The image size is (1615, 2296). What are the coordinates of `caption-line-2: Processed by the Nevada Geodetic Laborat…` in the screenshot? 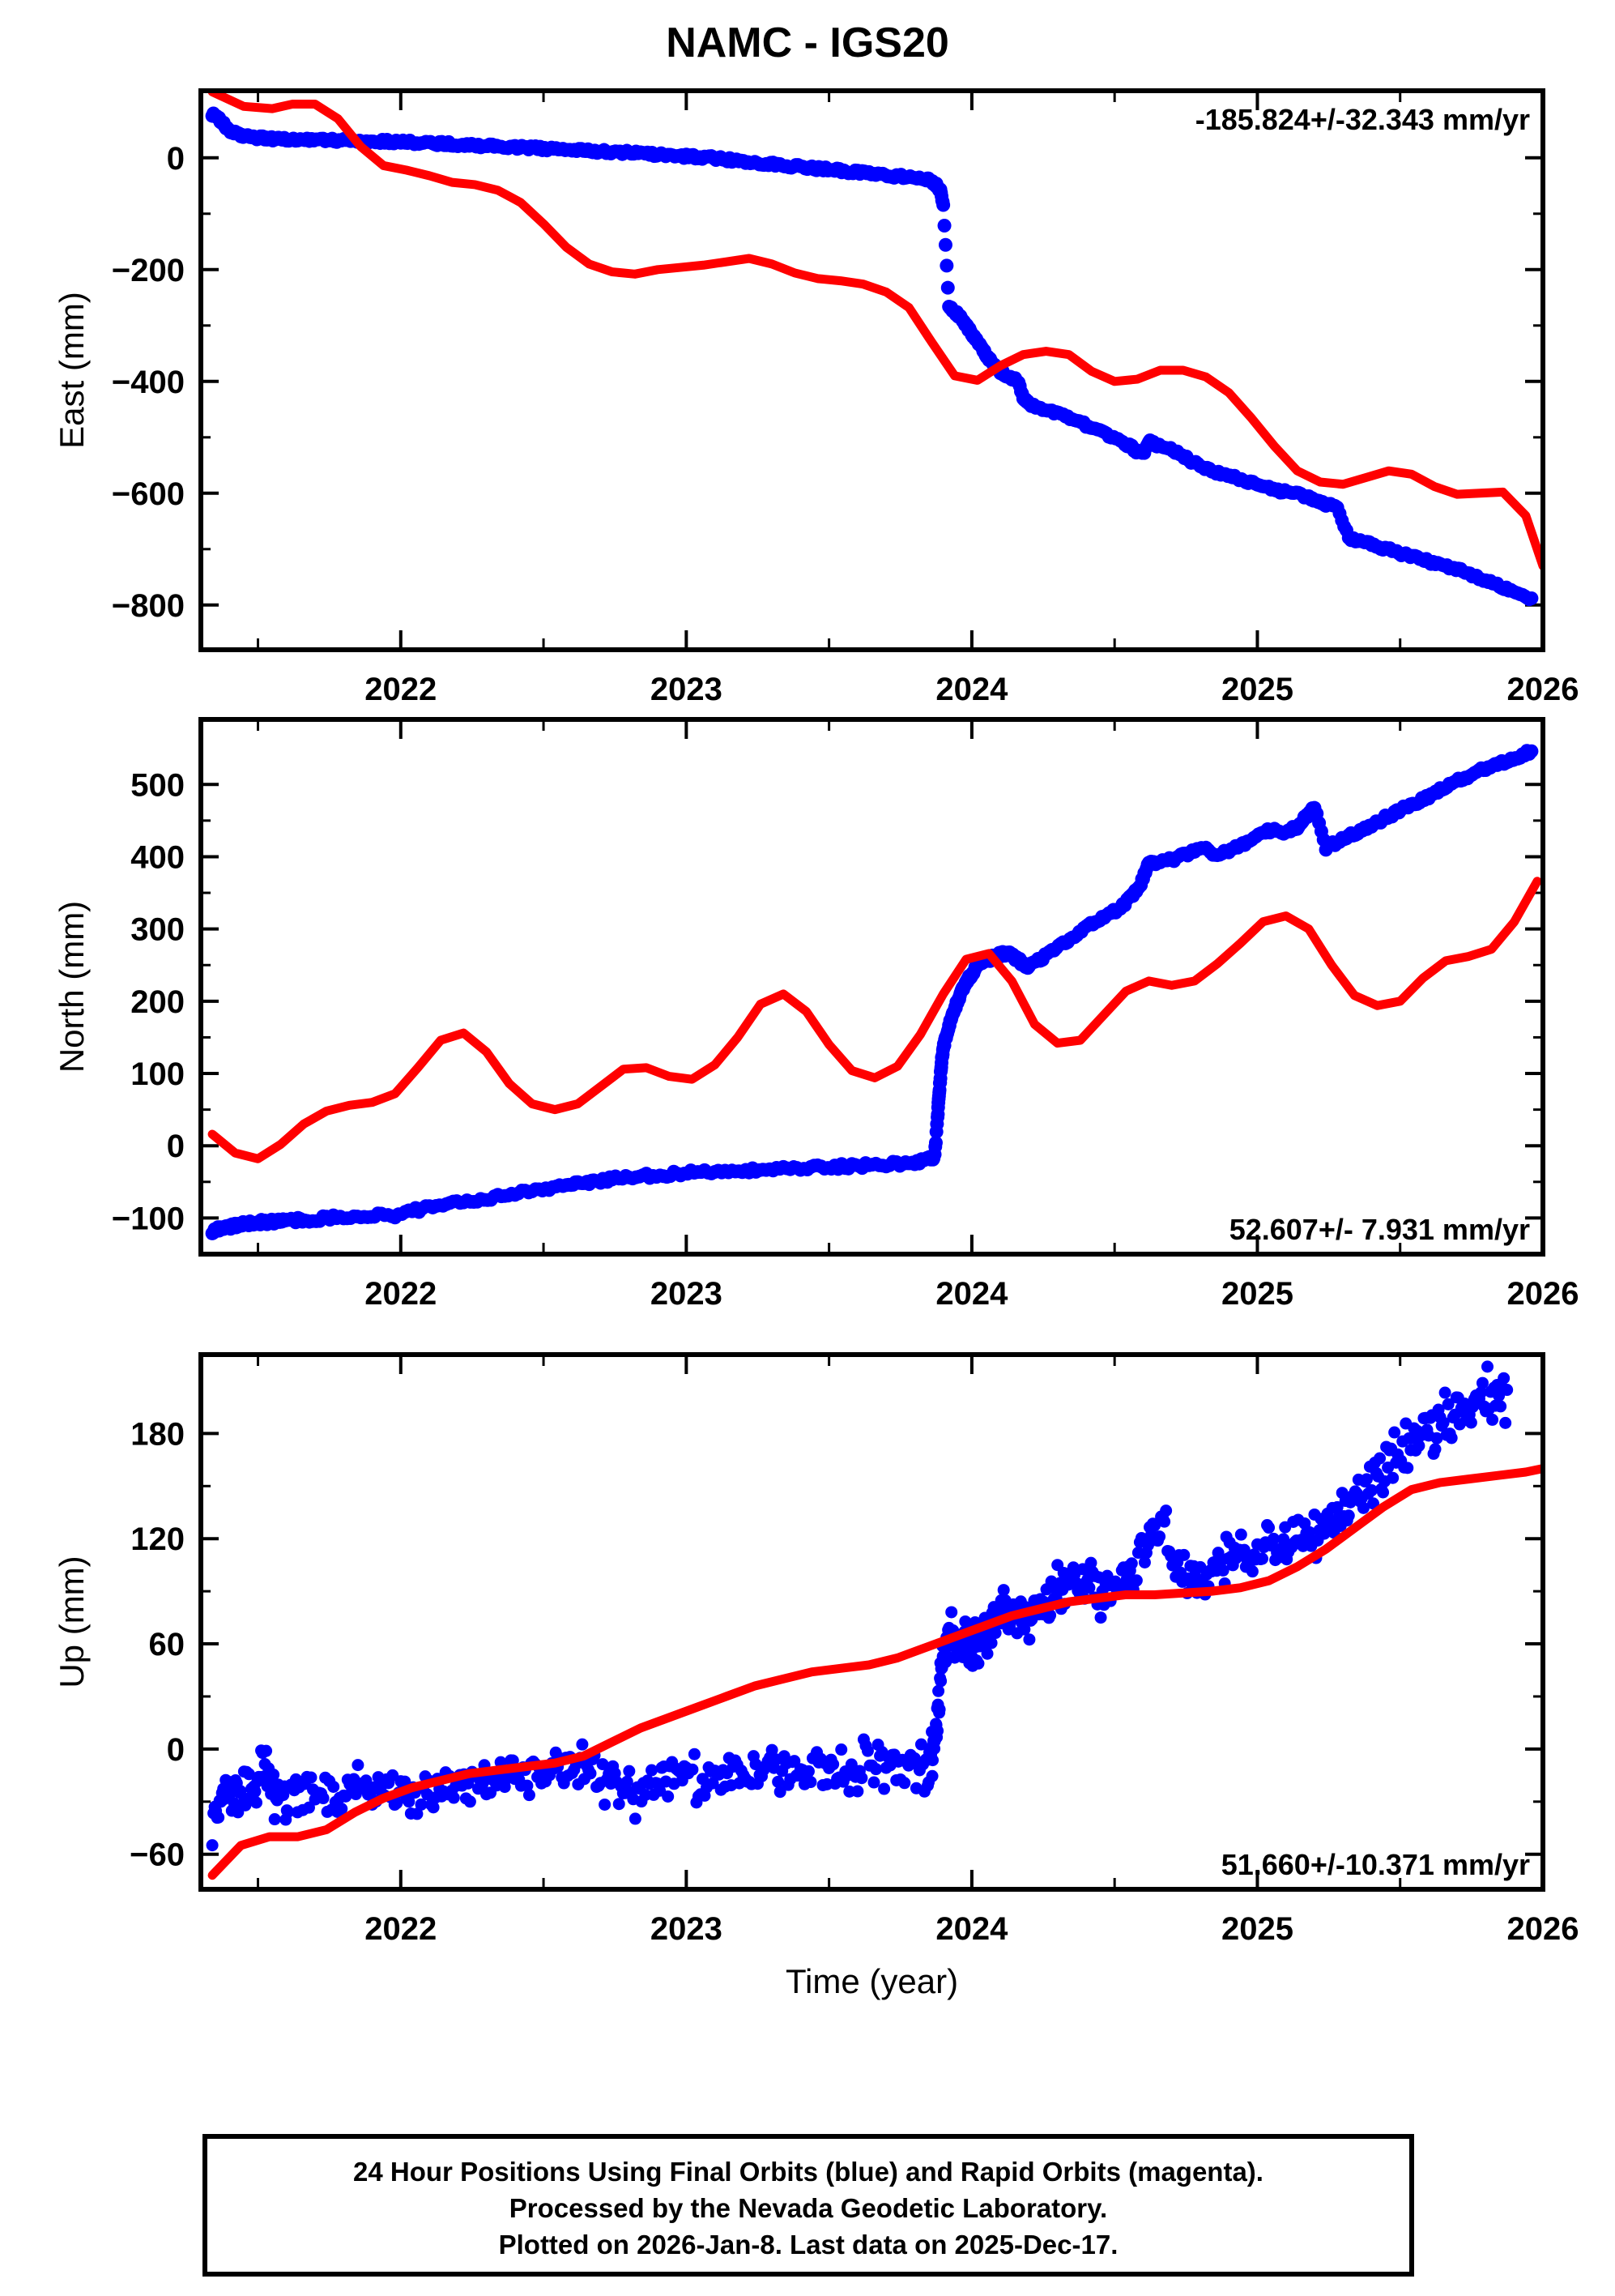 It's located at (808, 2208).